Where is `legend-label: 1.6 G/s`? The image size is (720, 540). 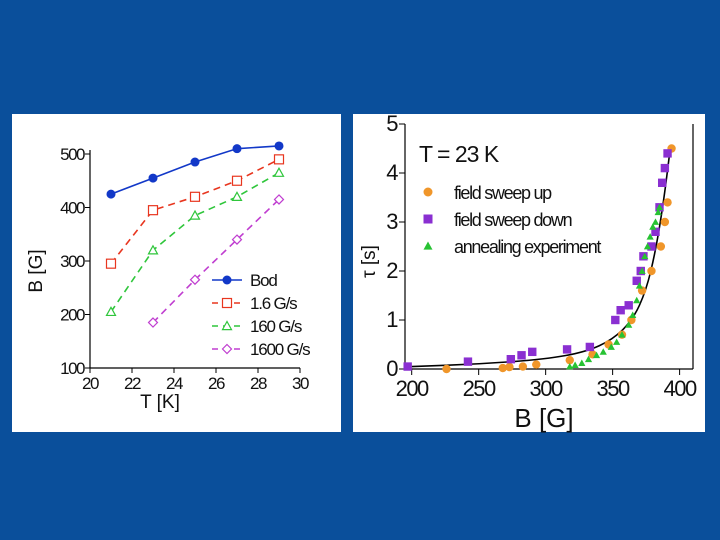
legend-label: 1.6 G/s is located at coordinates (273, 303).